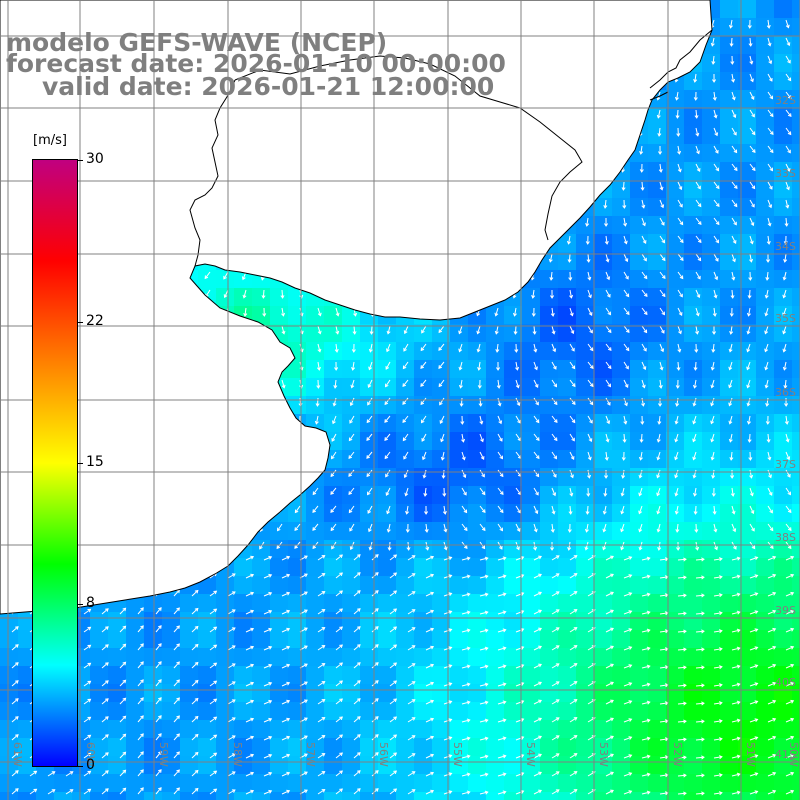 This screenshot has height=800, width=800. I want to click on latitude-label: 39S, so click(785, 610).